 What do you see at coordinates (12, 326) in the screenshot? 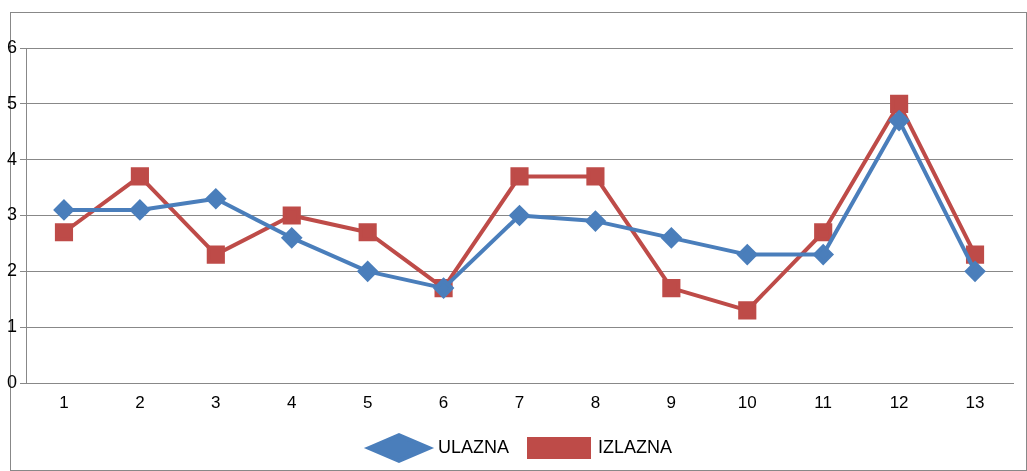
I see `y-tick-label: 1` at bounding box center [12, 326].